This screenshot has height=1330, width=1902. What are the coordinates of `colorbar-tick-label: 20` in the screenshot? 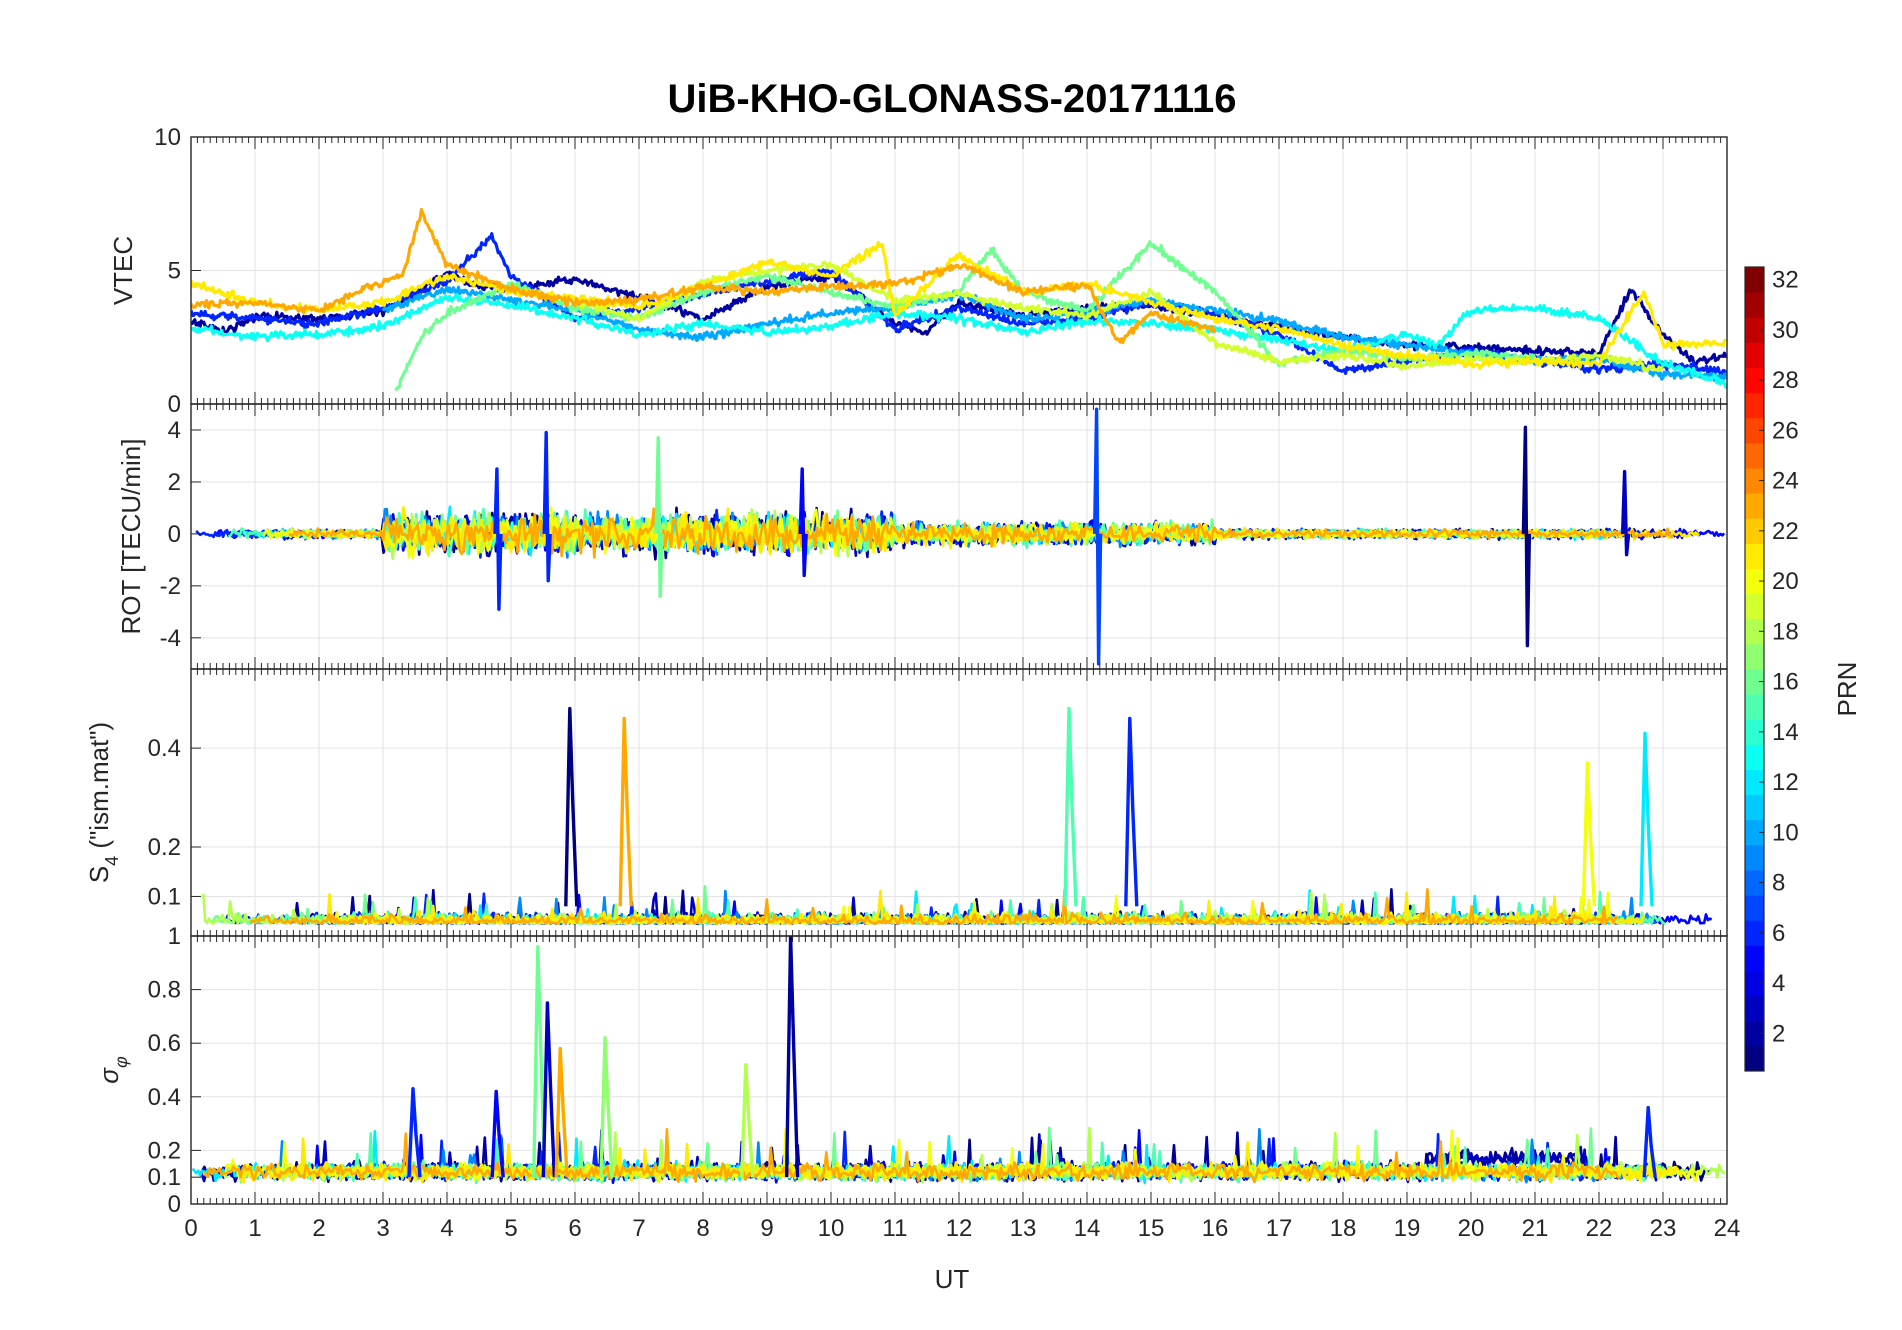 It's located at (1785, 581).